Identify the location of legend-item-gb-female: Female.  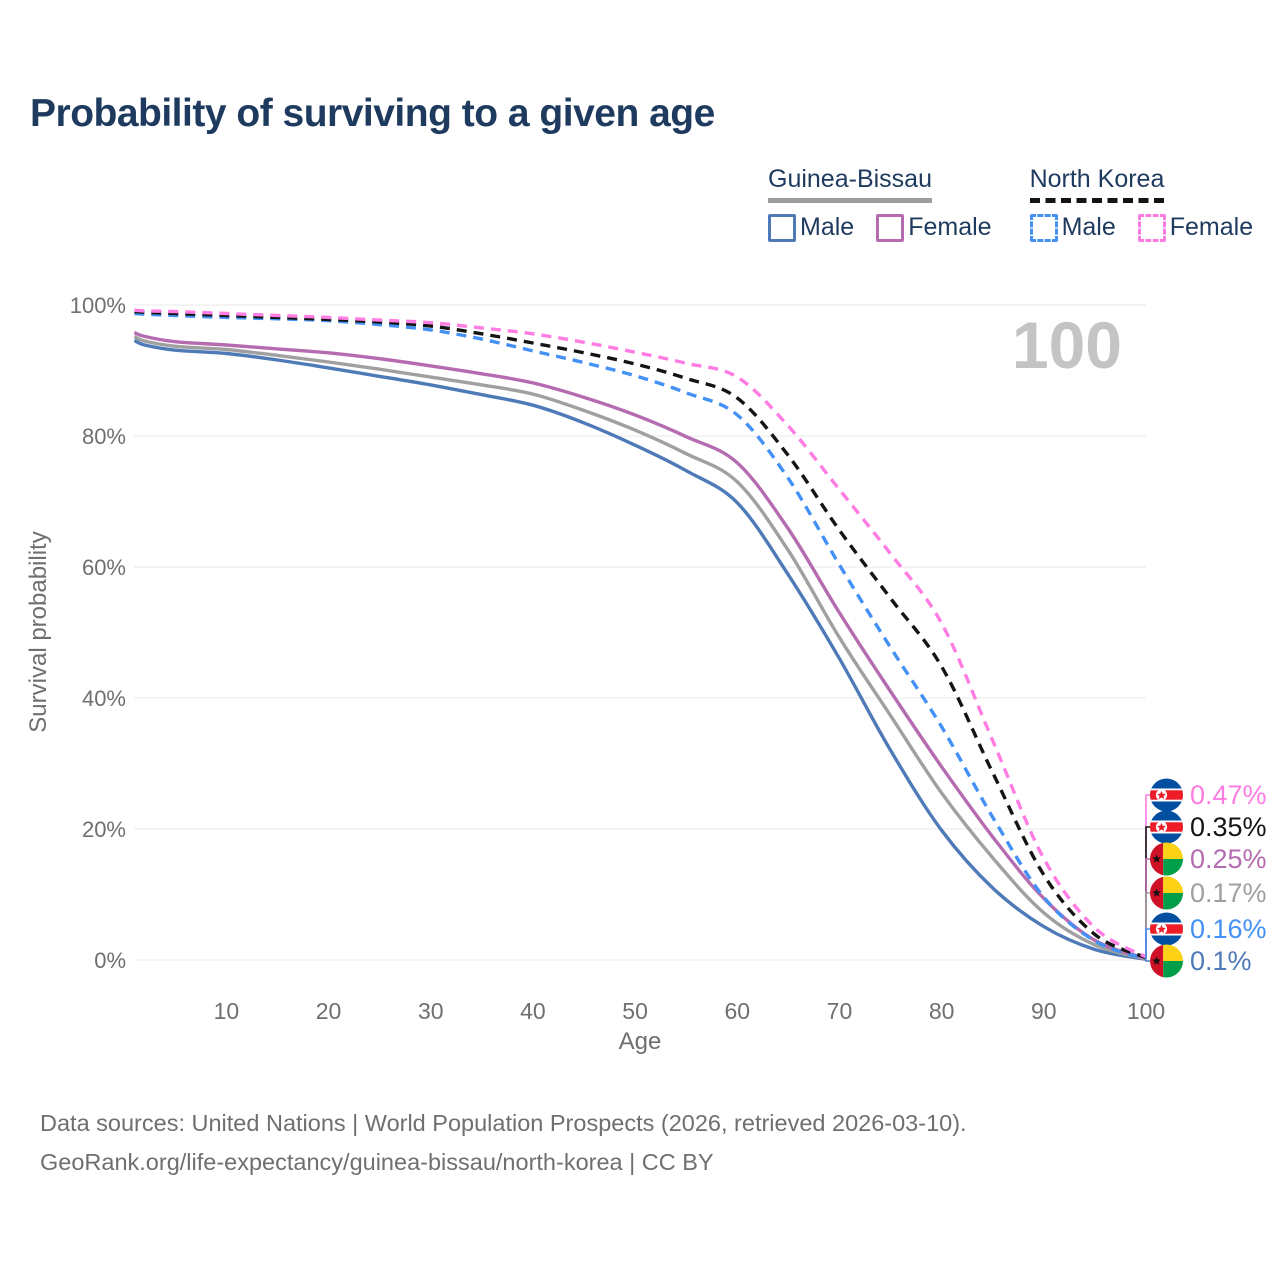
(934, 227).